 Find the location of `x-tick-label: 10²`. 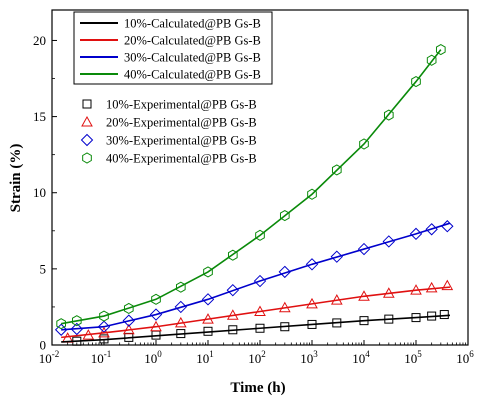

x-tick-label: 10² is located at coordinates (257, 357).